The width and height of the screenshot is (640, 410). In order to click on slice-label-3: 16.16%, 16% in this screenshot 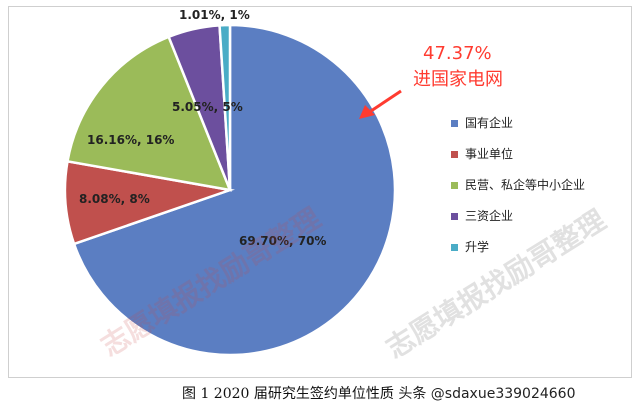, I will do `click(130, 140)`.